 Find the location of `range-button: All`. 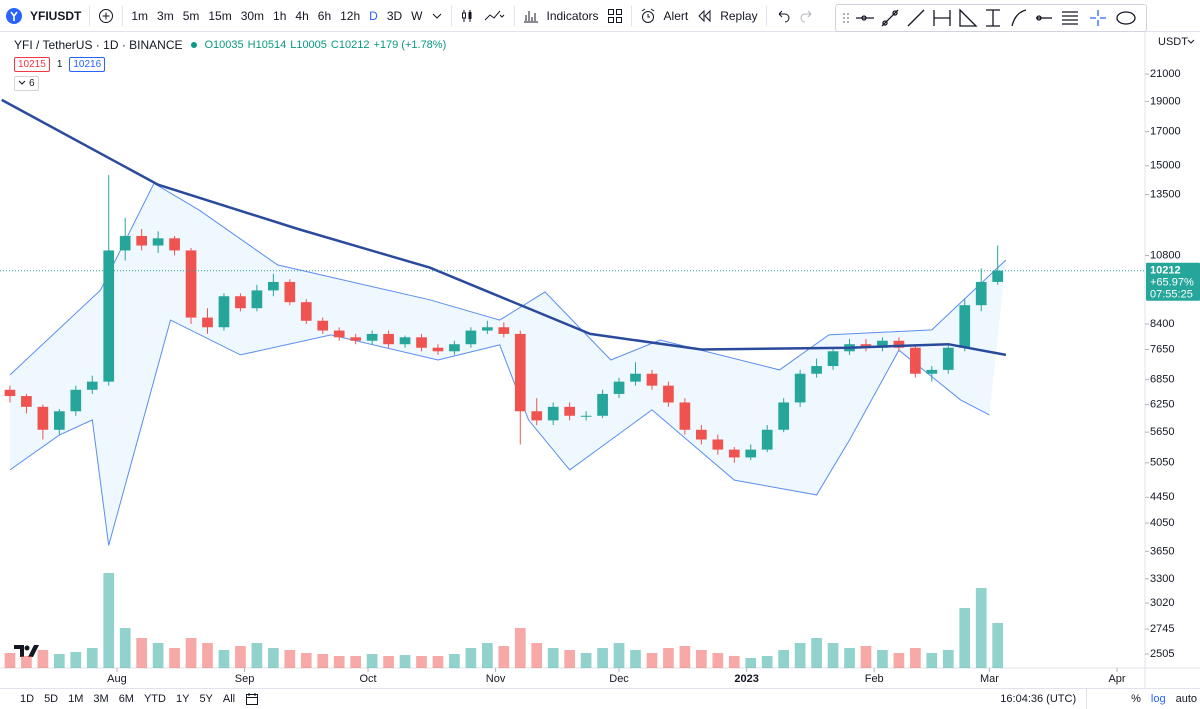

range-button: All is located at coordinates (229, 699).